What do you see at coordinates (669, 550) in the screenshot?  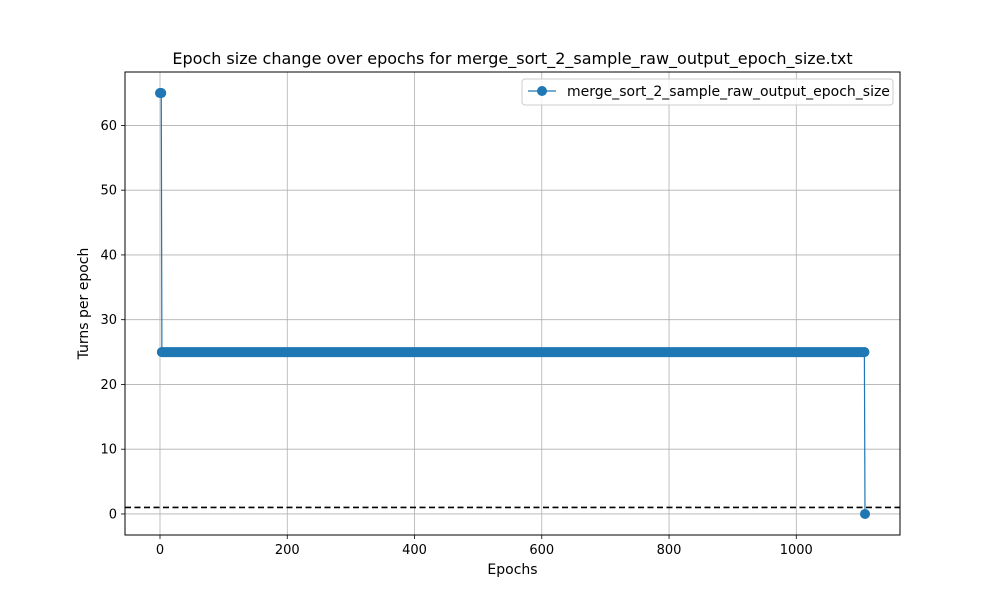 I see `x-tick-label: 800` at bounding box center [669, 550].